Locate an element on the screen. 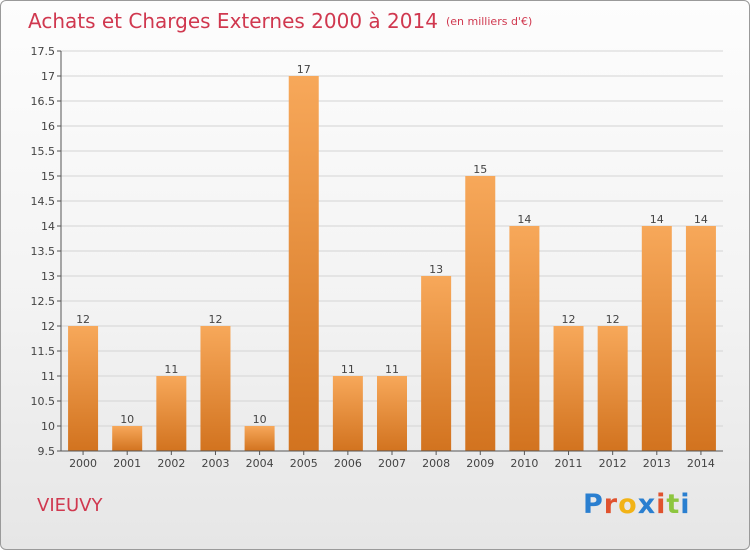 Image resolution: width=750 pixels, height=550 pixels. bar-value-label: 15 is located at coordinates (480, 169).